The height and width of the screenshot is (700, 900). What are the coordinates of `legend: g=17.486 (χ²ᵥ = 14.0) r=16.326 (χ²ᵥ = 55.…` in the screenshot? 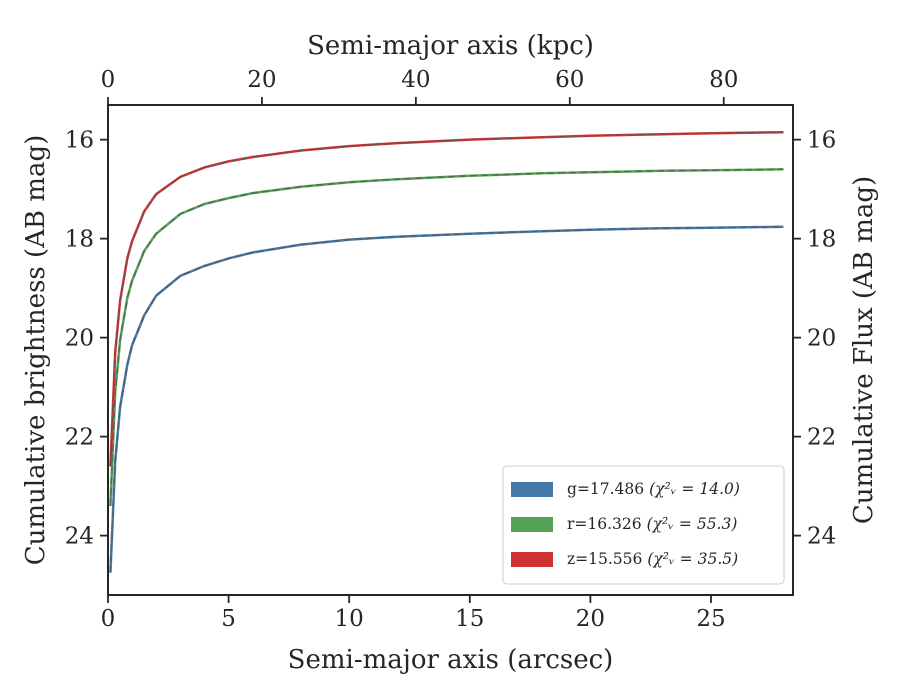 It's located at (643, 525).